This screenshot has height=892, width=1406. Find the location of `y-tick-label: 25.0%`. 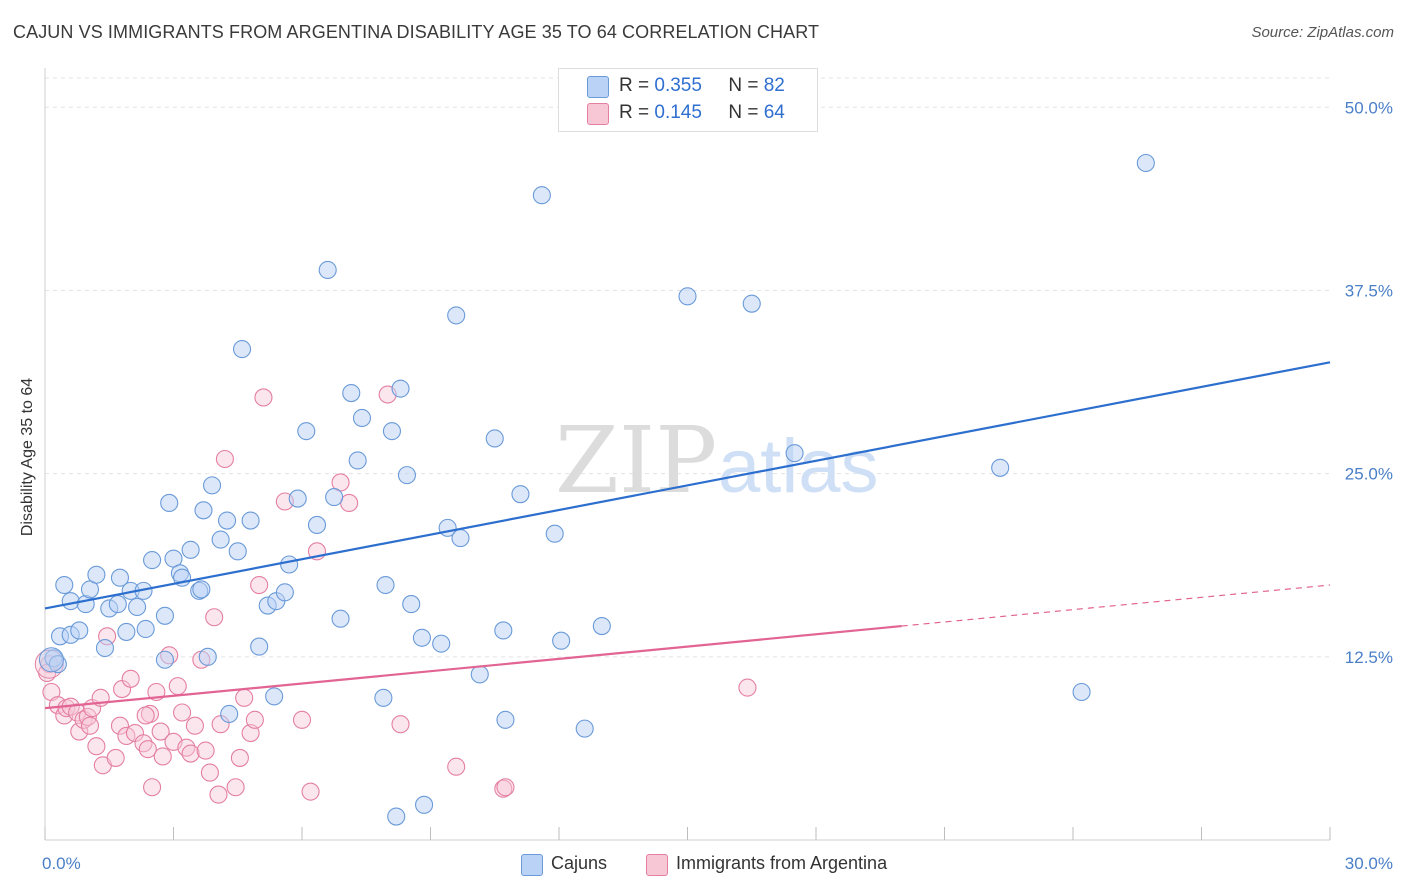

y-tick-label: 25.0% is located at coordinates (1369, 474).